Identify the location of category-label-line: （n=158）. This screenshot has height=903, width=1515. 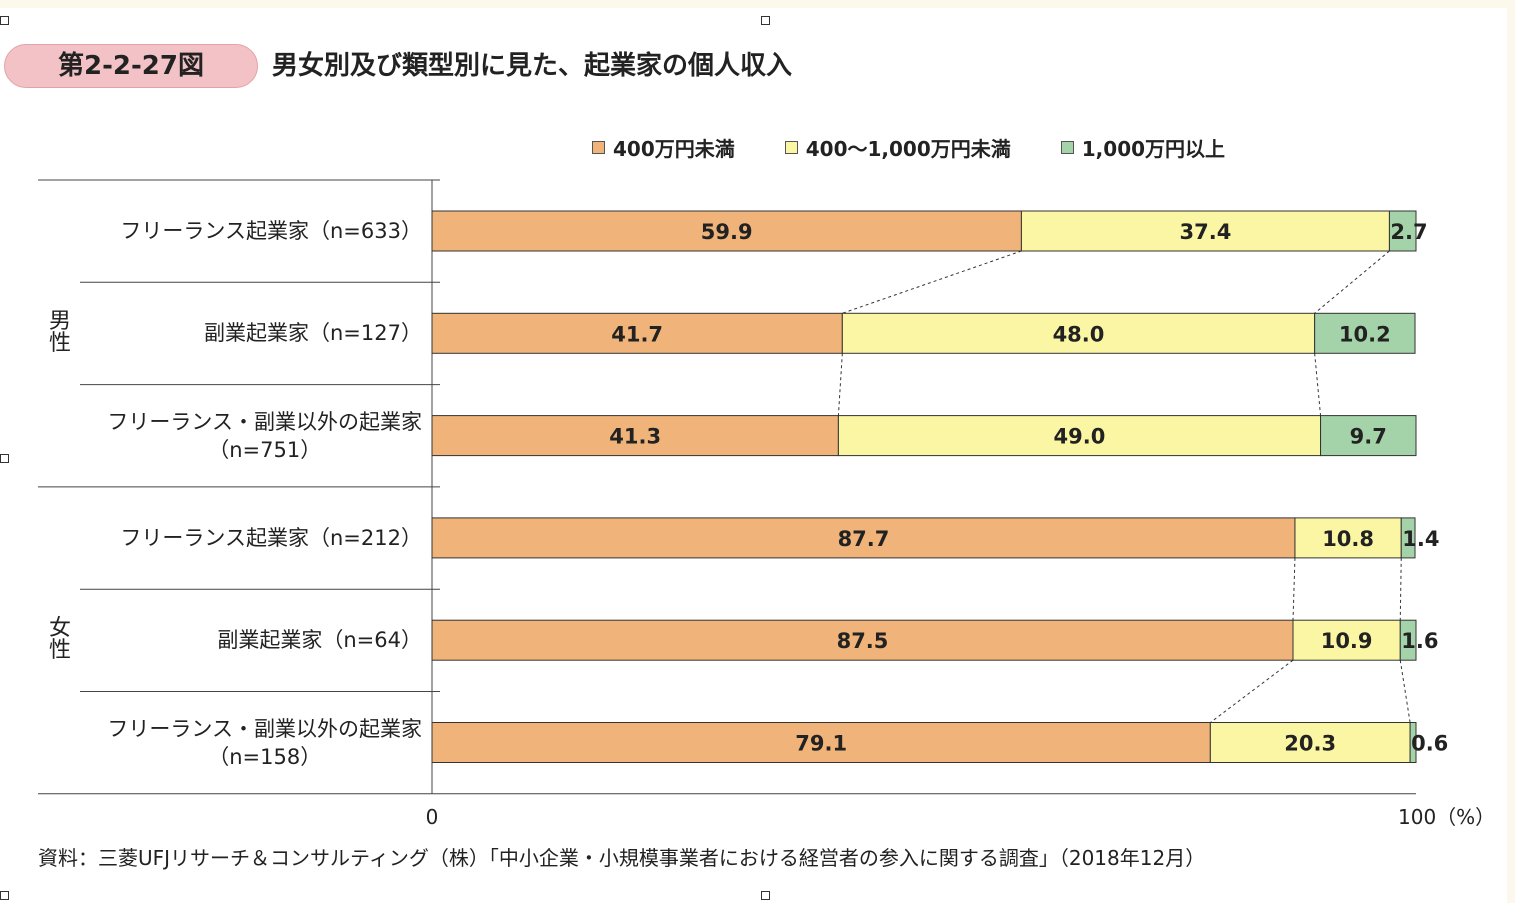
(265, 756).